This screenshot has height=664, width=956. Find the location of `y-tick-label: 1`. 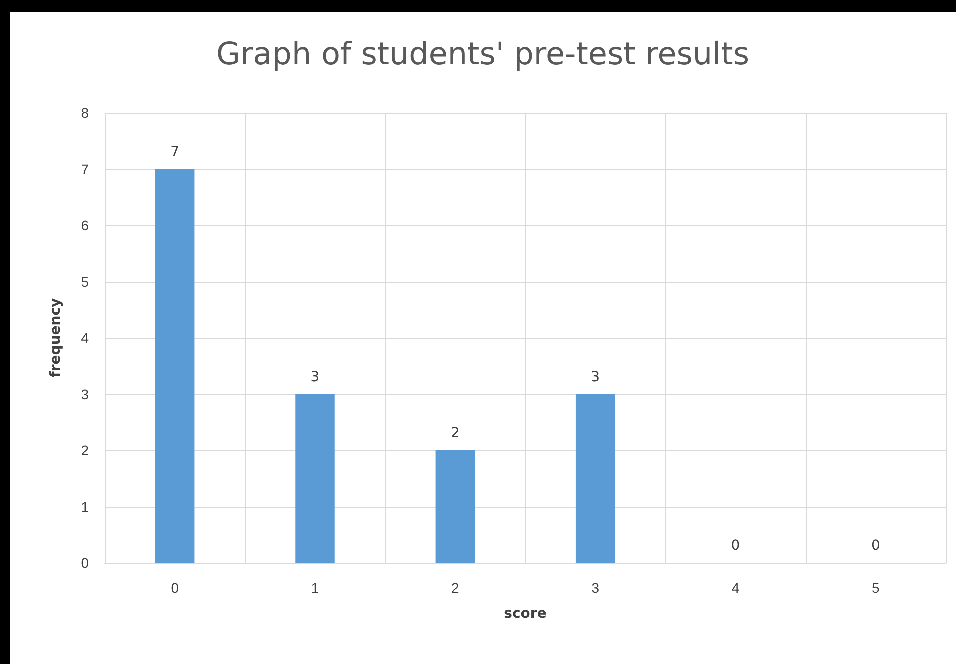

y-tick-label: 1 is located at coordinates (85, 506).